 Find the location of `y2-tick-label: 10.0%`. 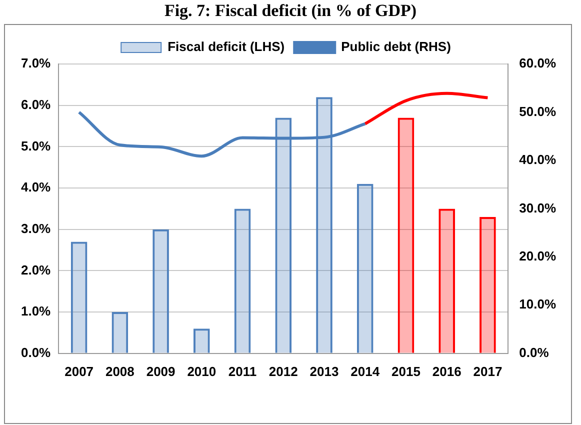

y2-tick-label: 10.0% is located at coordinates (537, 304).